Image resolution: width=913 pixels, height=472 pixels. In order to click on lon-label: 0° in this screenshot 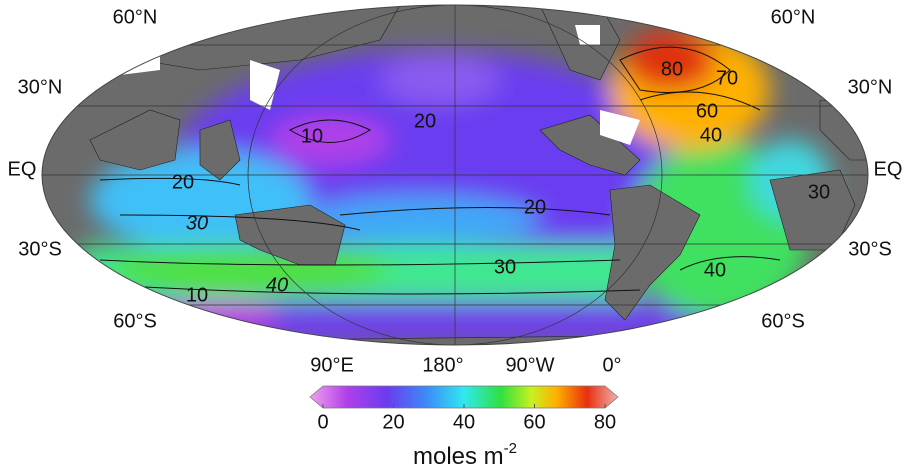, I will do `click(611, 365)`.